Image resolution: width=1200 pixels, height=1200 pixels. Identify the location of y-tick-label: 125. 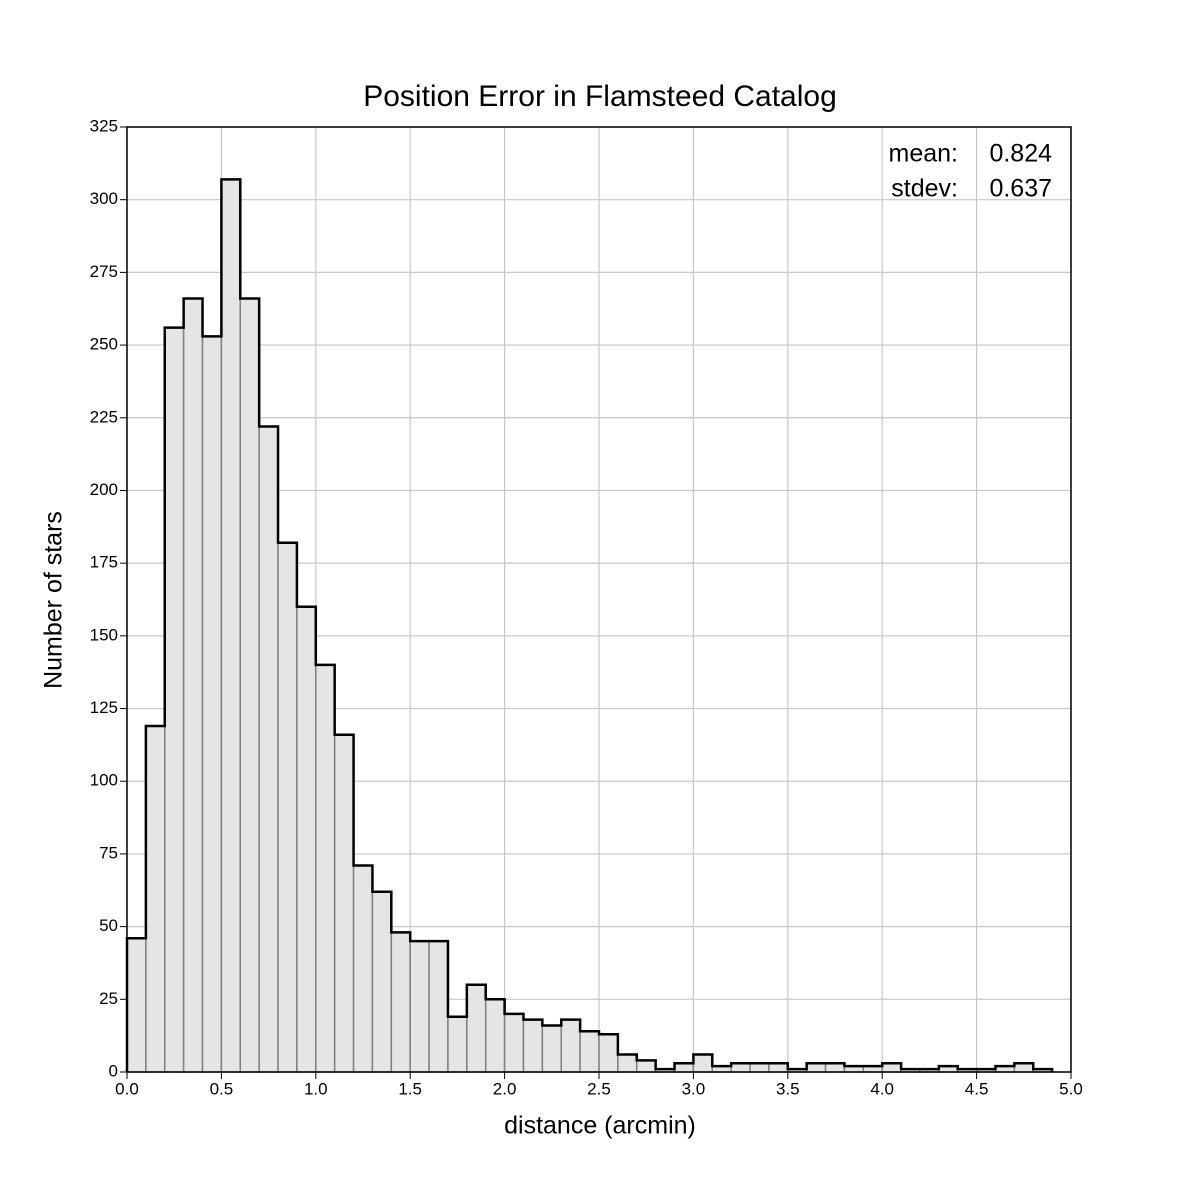
(104, 707).